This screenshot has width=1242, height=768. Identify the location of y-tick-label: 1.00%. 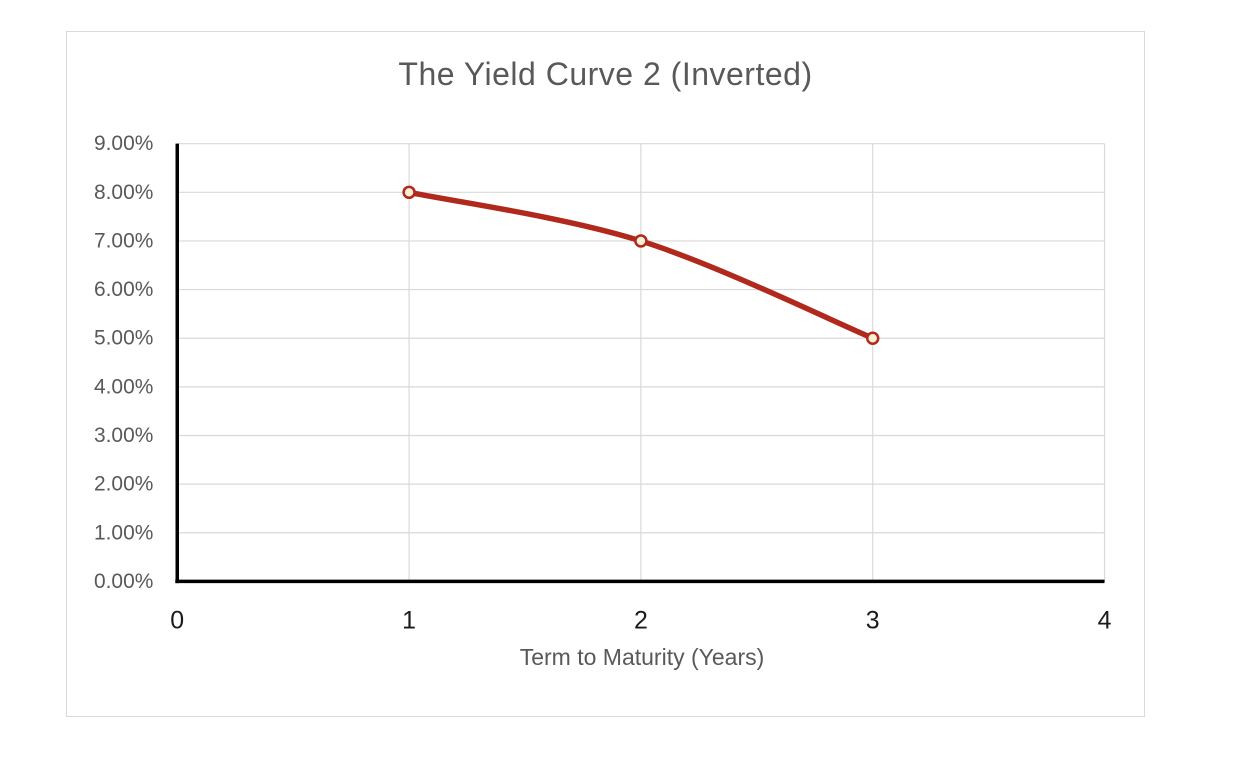
(123, 532).